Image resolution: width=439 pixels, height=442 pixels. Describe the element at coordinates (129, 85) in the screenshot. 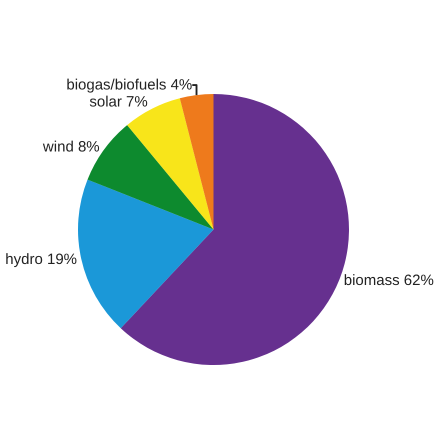

I see `slice-label: biogas/biofuels 4%` at that location.